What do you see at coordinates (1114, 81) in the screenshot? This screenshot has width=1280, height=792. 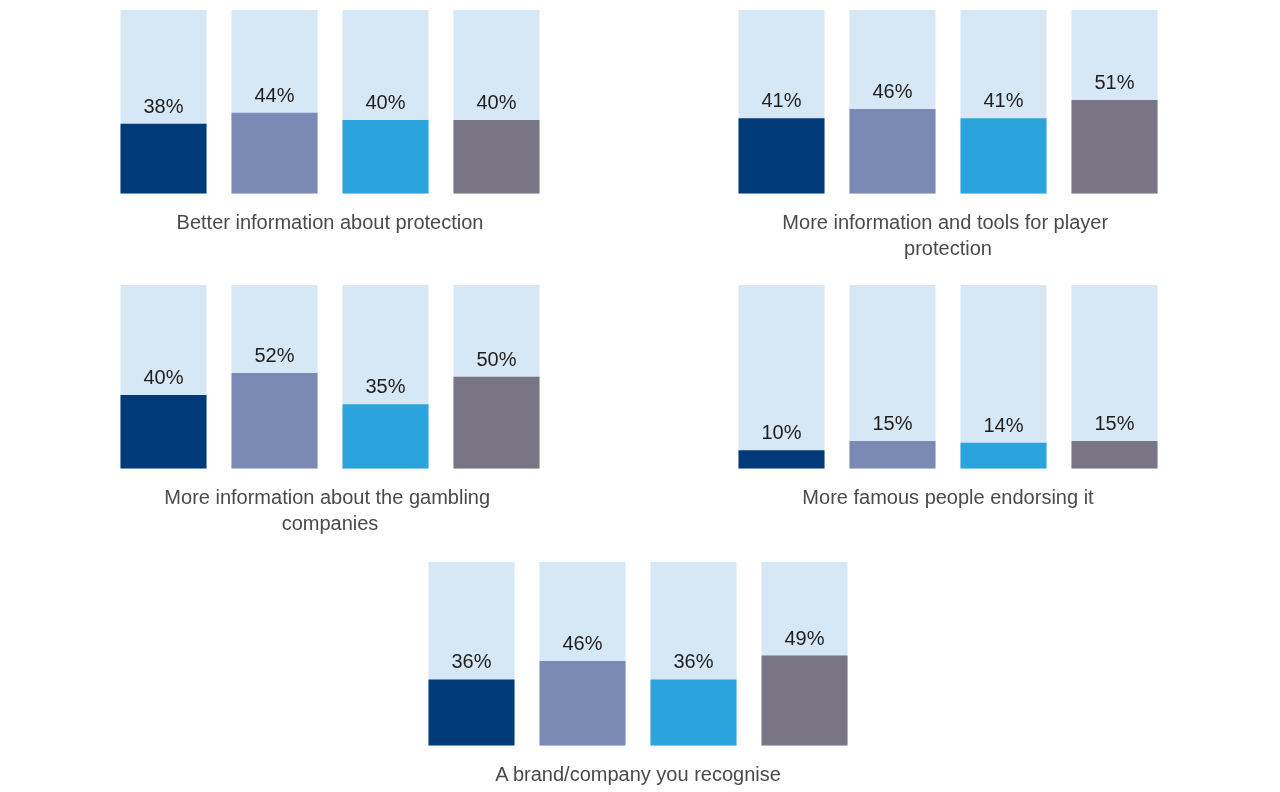 I see `data-label: 51%` at bounding box center [1114, 81].